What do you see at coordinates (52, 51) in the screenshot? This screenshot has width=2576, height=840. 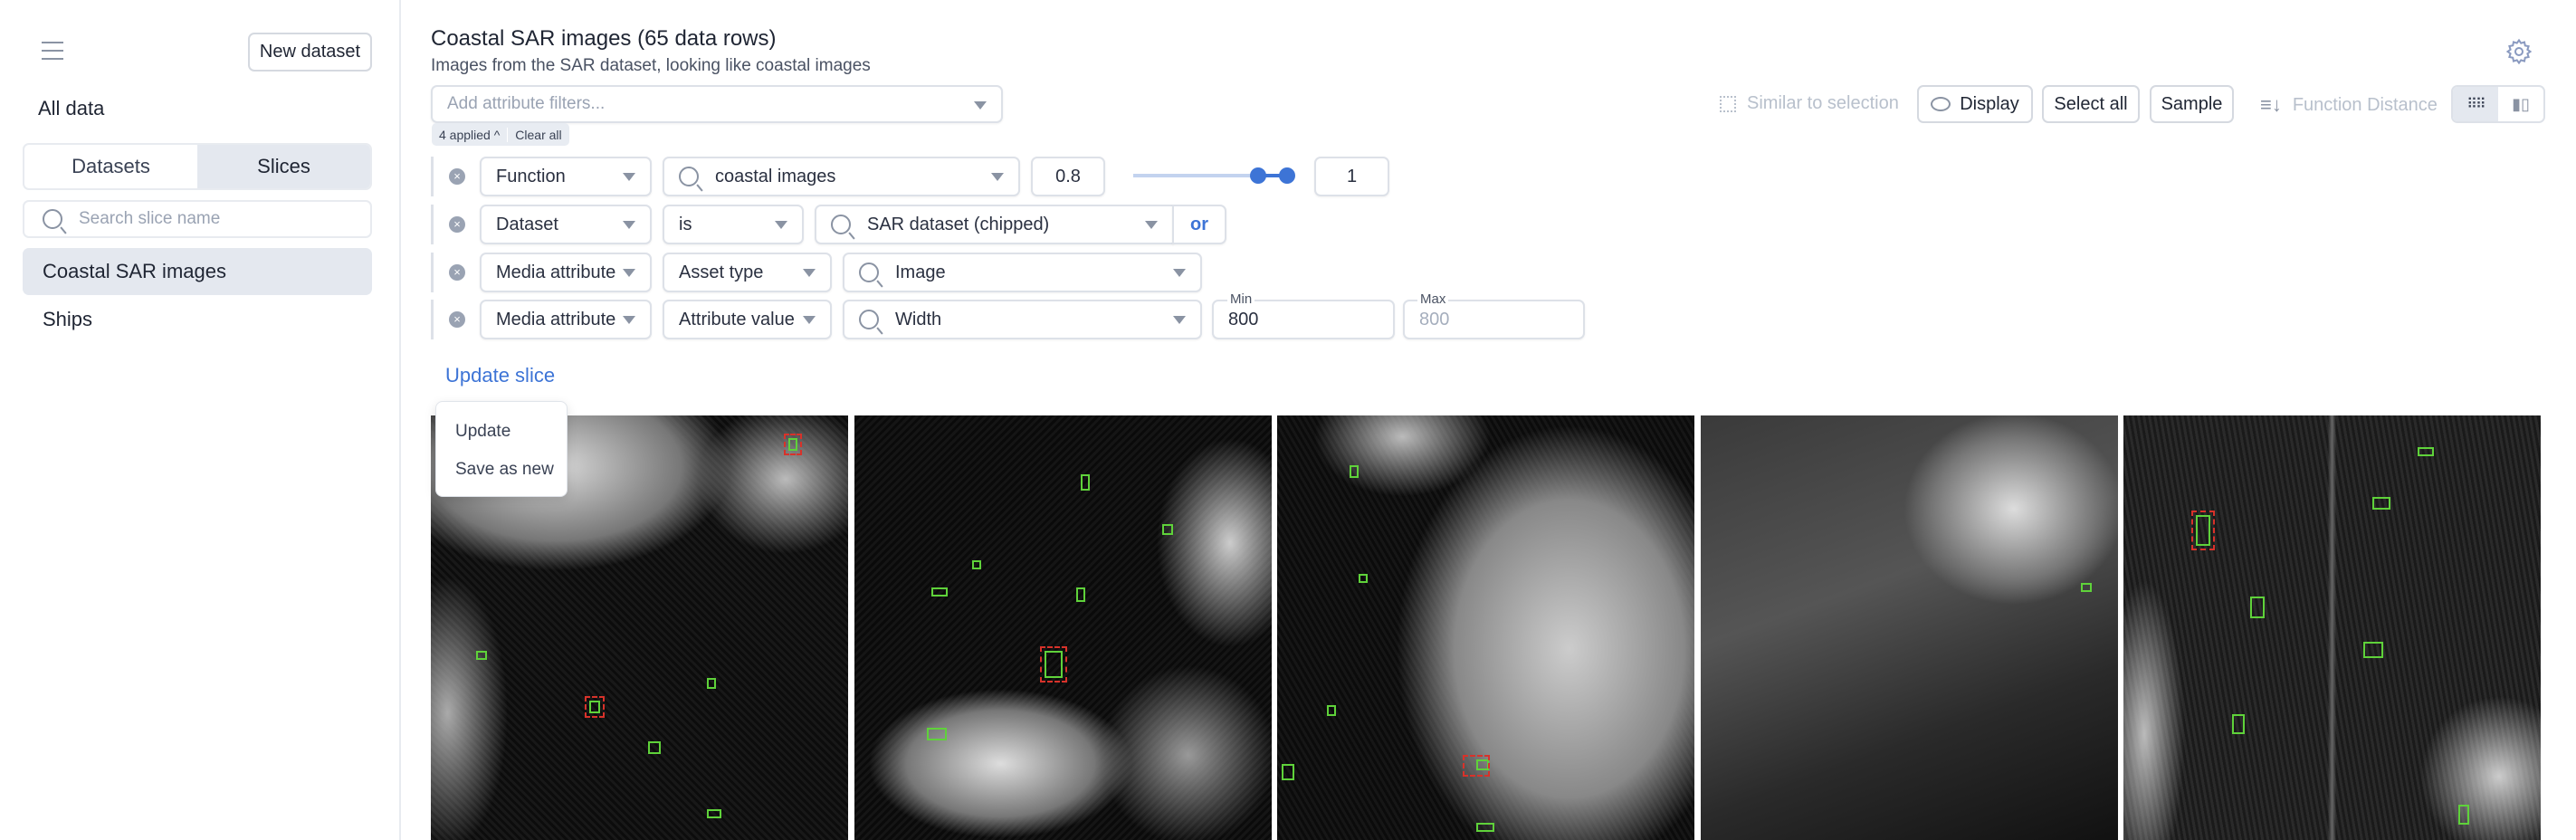 I see `hamburger-icon` at bounding box center [52, 51].